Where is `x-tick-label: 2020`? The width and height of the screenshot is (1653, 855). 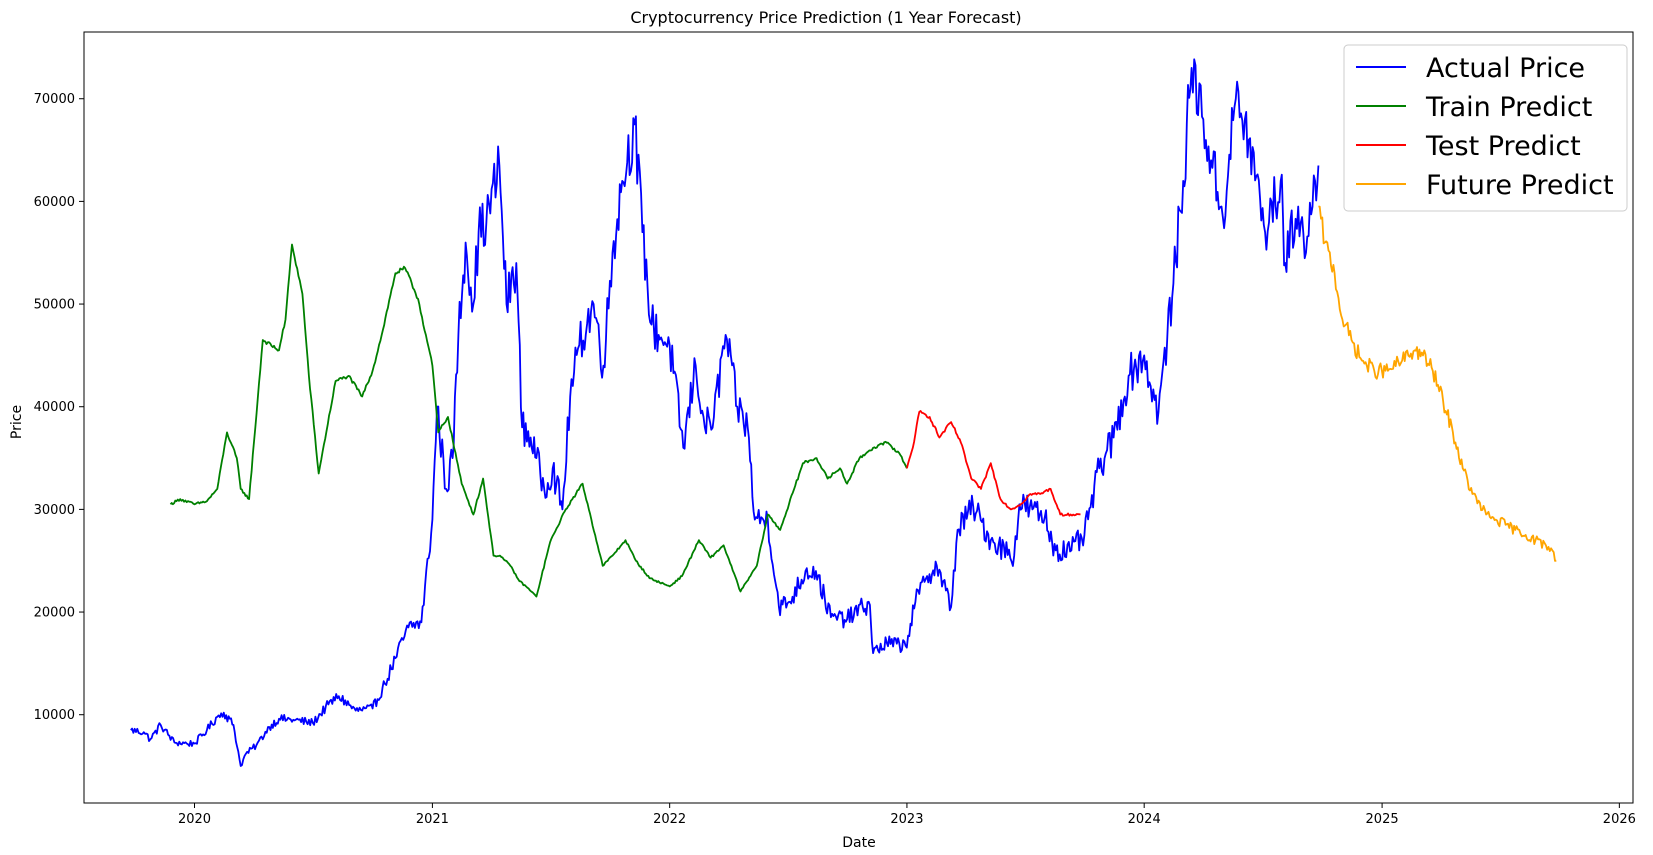
x-tick-label: 2020 is located at coordinates (194, 819).